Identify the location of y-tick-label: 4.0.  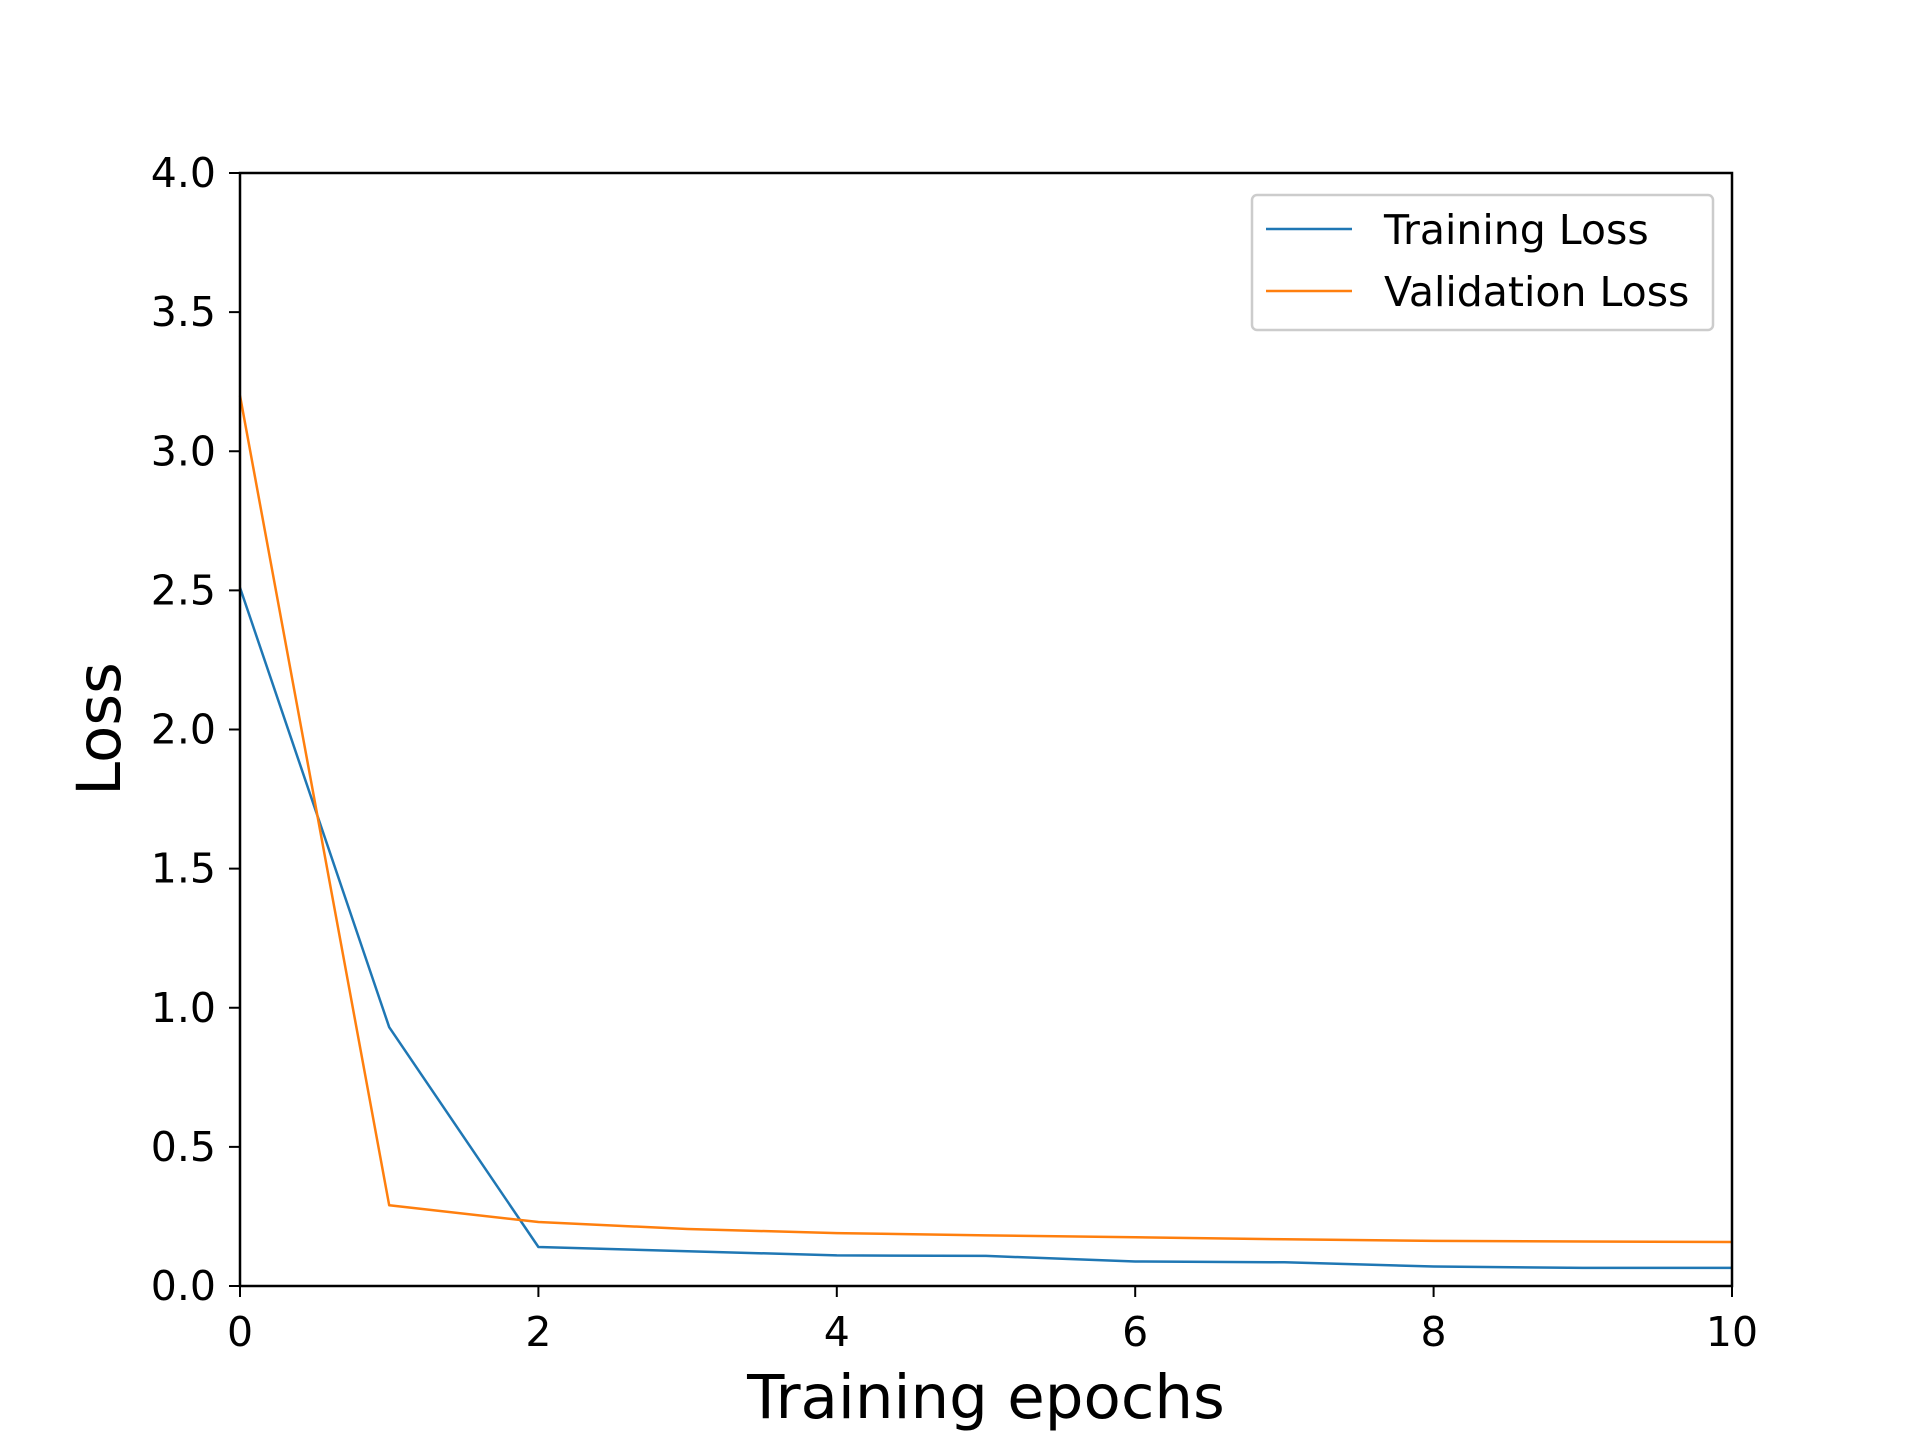
(183, 173).